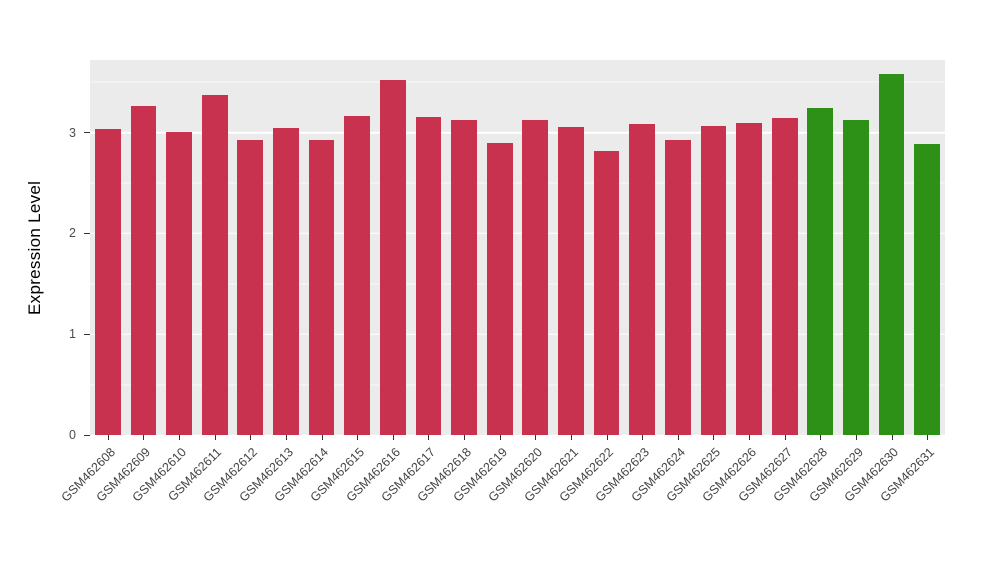 Image resolution: width=1000 pixels, height=580 pixels. What do you see at coordinates (250, 287) in the screenshot?
I see `bar-GSM462612` at bounding box center [250, 287].